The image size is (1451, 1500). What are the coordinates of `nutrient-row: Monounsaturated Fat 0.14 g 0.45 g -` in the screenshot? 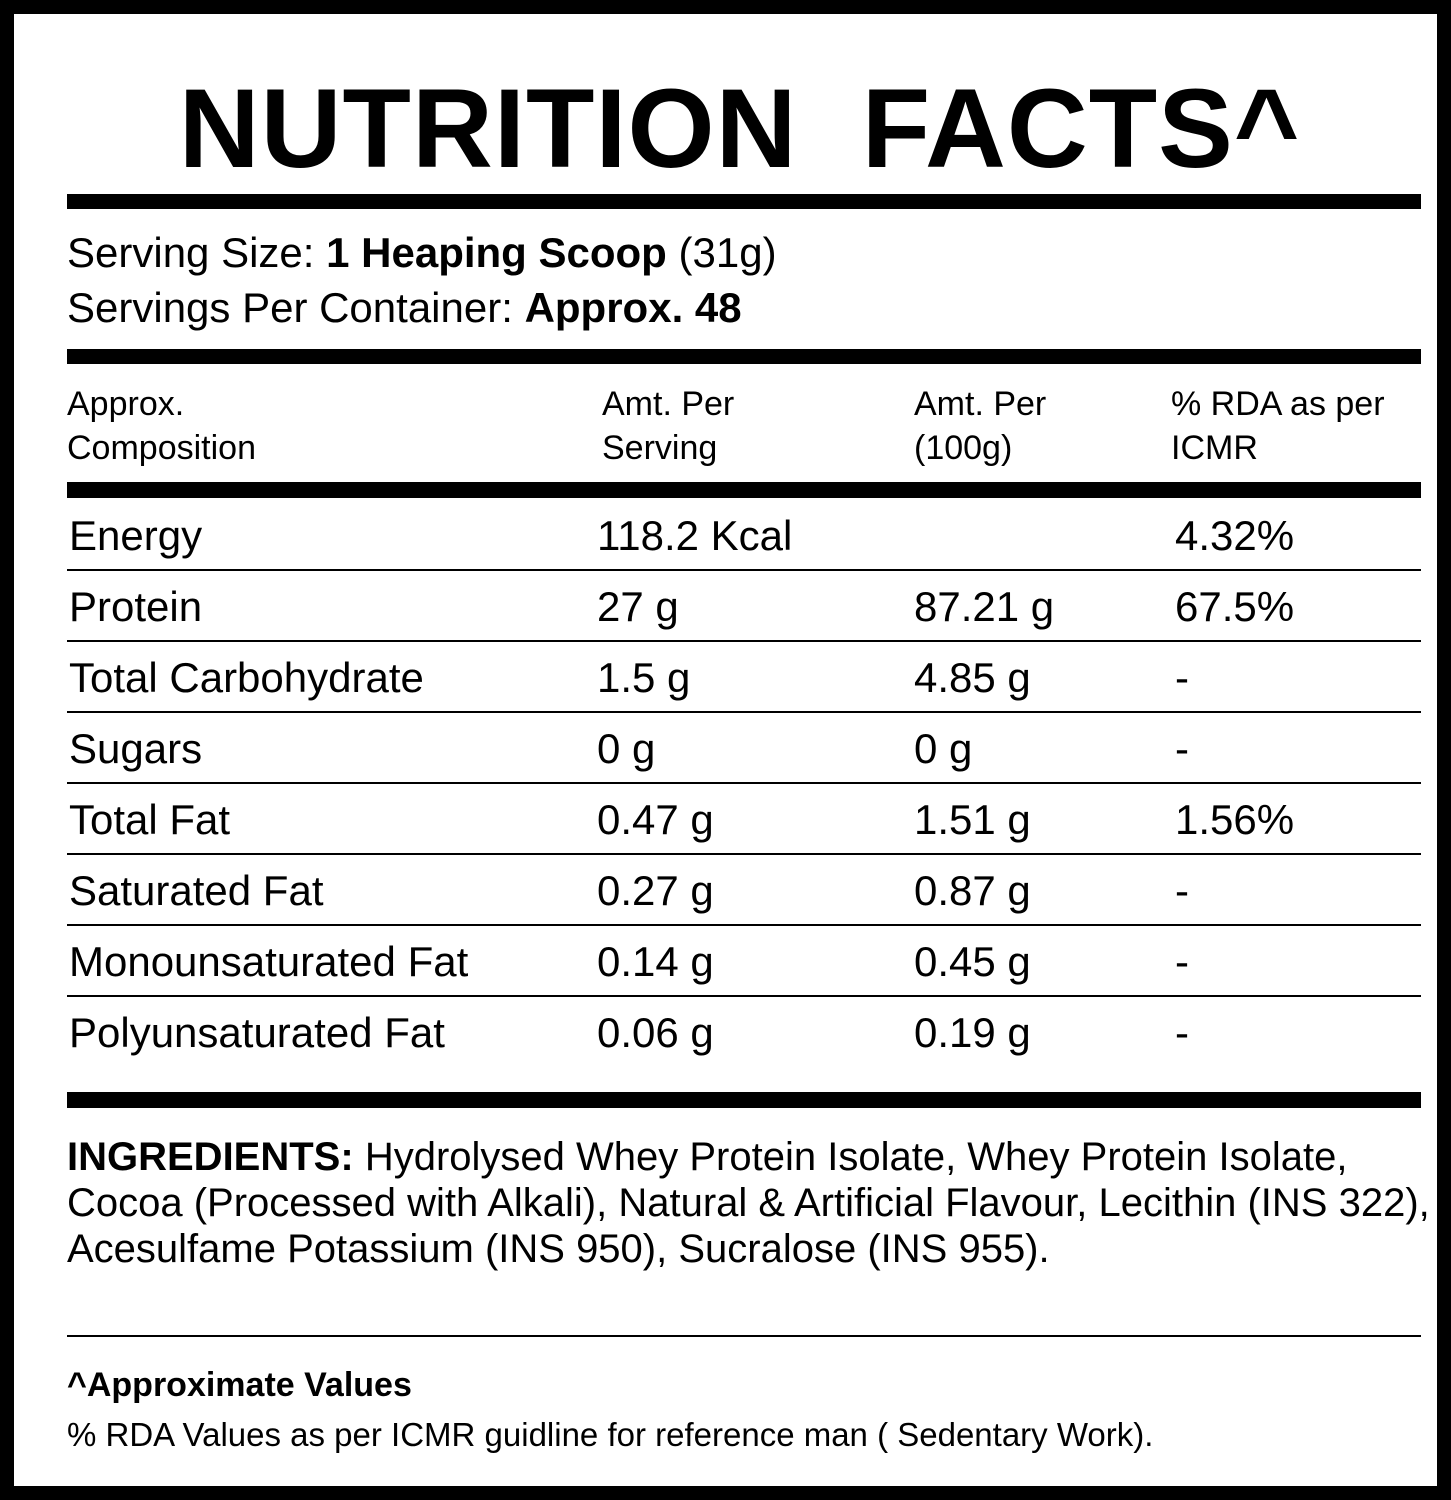 It's located at (744, 961).